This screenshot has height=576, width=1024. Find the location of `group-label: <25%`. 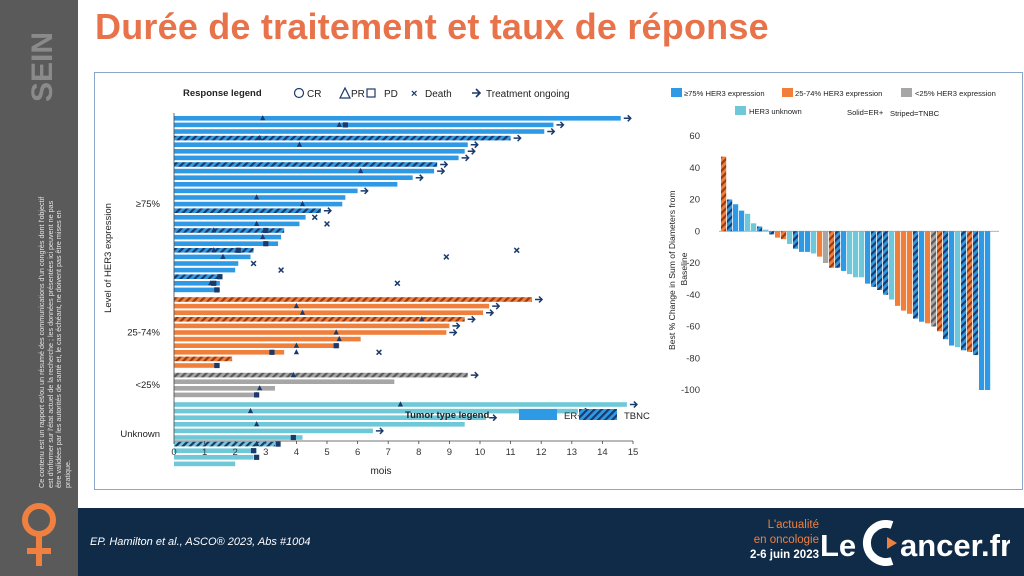

group-label: <25% is located at coordinates (147, 385).